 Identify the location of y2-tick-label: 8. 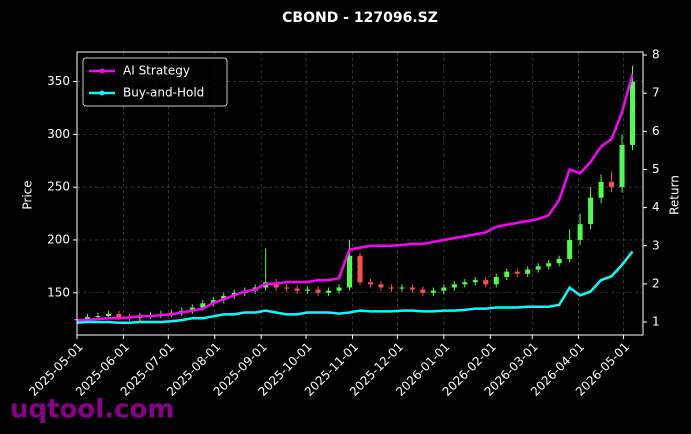
(656, 55).